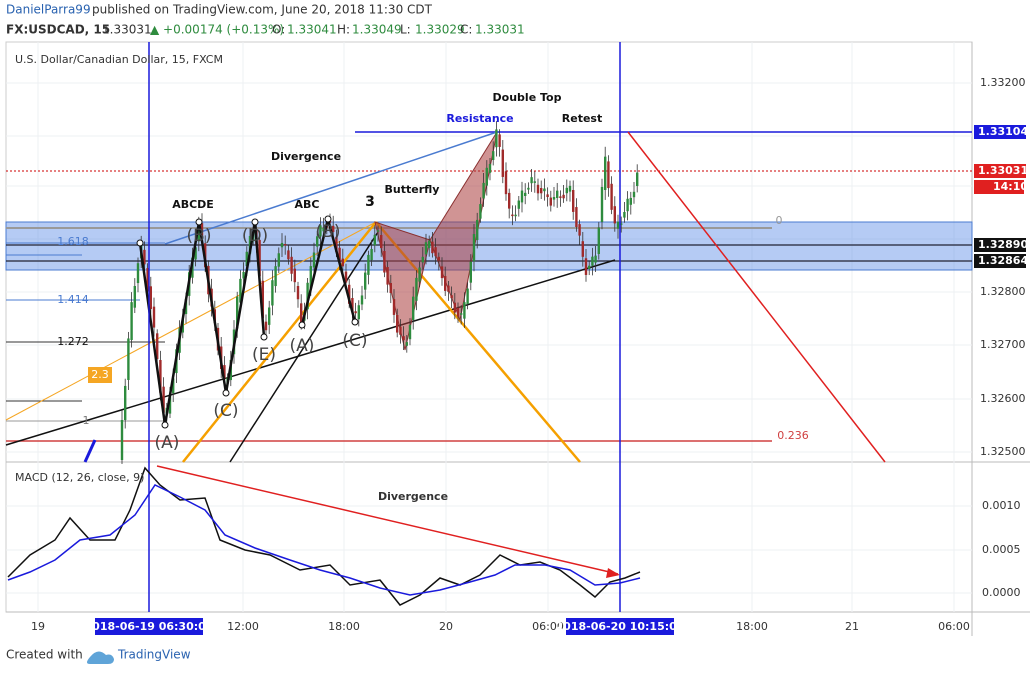 The image size is (1030, 676). What do you see at coordinates (413, 496) in the screenshot?
I see `macd-annotation: Divergence` at bounding box center [413, 496].